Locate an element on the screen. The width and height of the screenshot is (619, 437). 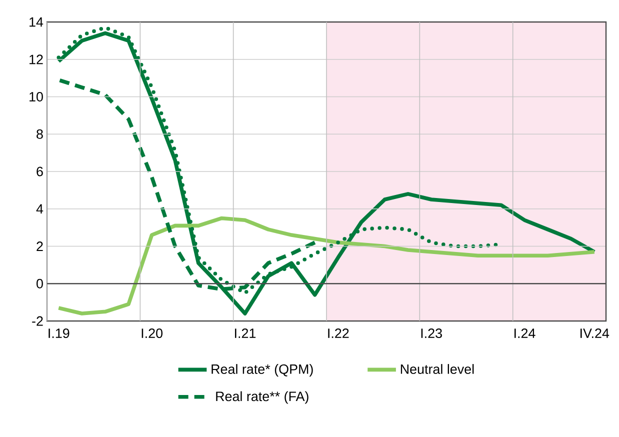
y-tick-label: 14 is located at coordinates (37, 22).